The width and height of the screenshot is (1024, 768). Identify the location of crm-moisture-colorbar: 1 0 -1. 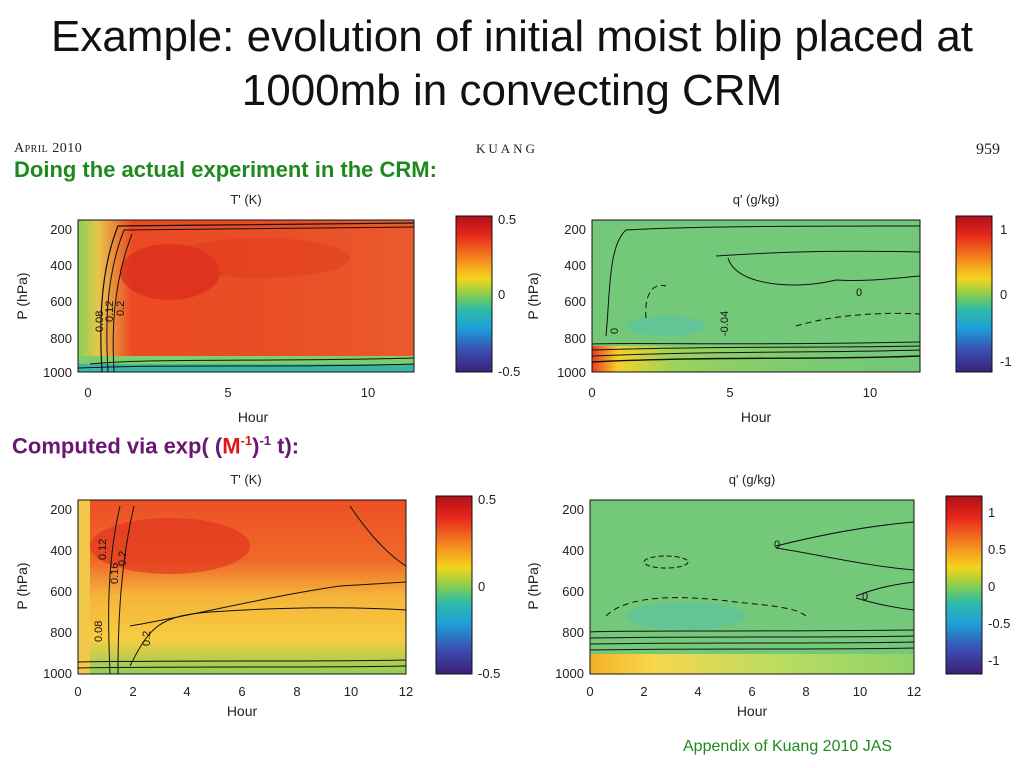
(983, 294).